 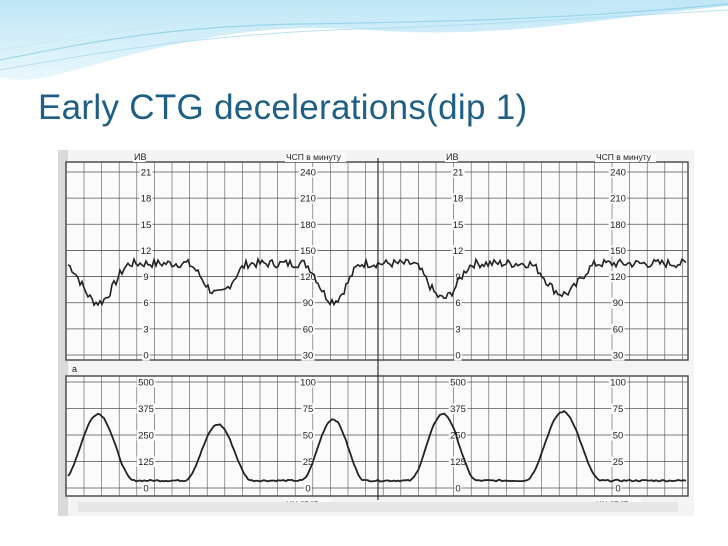 I want to click on fhr-trace, so click(x=377, y=281).